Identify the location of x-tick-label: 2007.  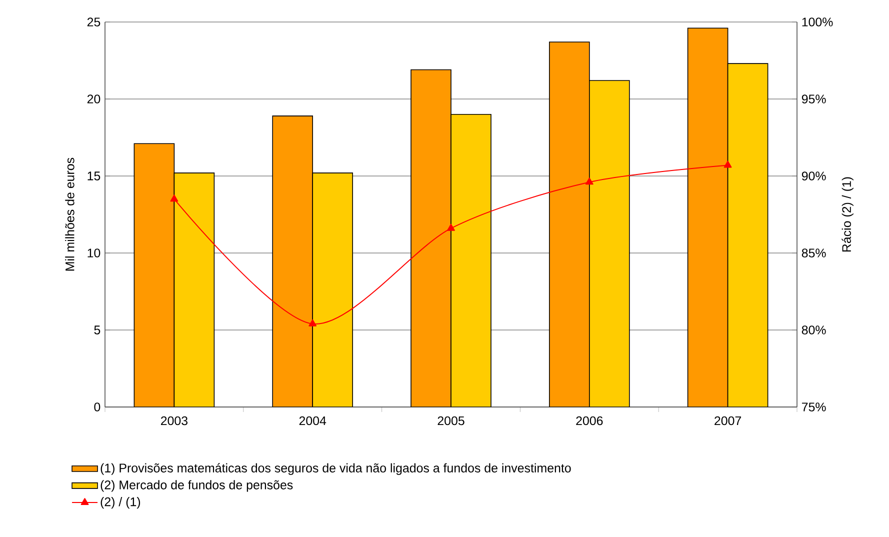
(728, 421).